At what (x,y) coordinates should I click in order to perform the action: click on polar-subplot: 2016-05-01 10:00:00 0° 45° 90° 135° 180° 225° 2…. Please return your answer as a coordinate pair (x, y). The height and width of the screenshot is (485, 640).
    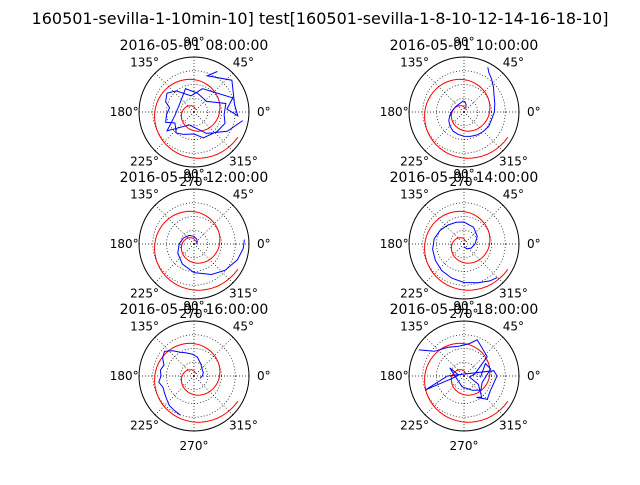
    Looking at the image, I should click on (460, 112).